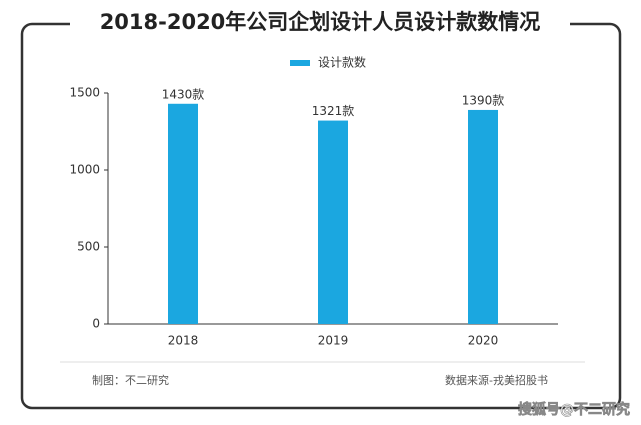 The image size is (641, 425). I want to click on legend-label: 设计款数, so click(342, 62).